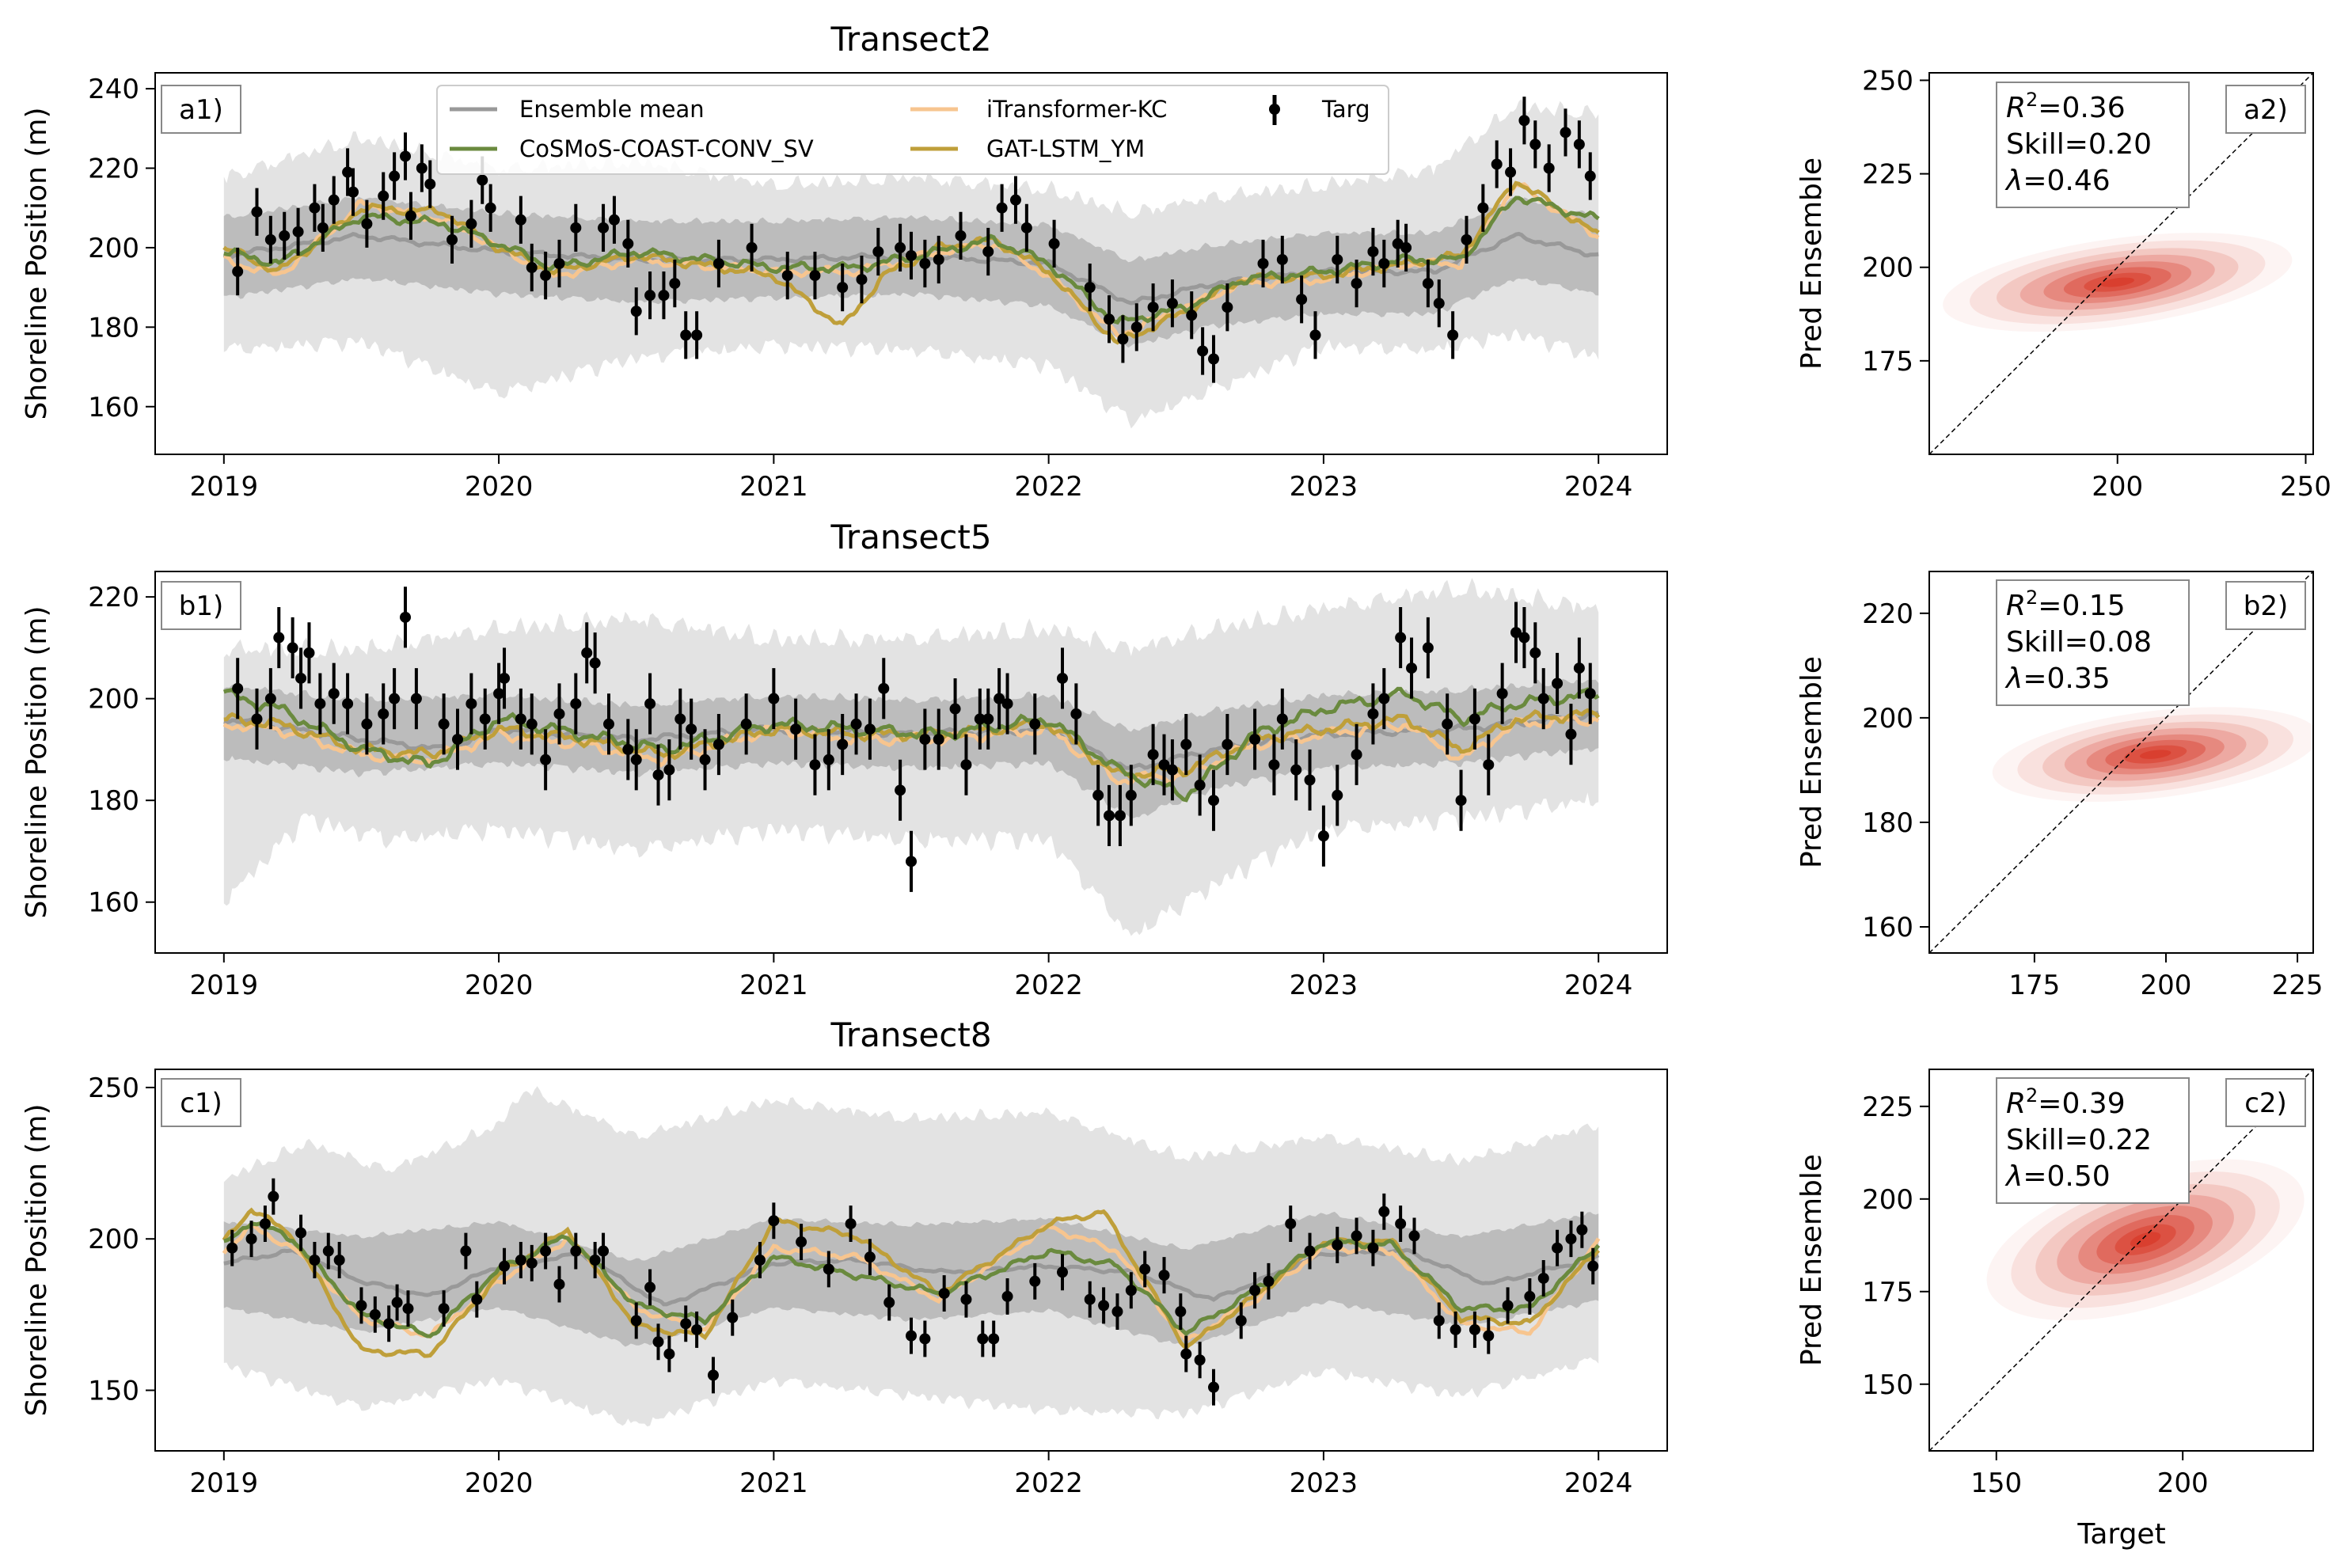 This screenshot has height=1568, width=2352. Describe the element at coordinates (1996, 1483) in the screenshot. I see `x-tick-label: 150` at that location.